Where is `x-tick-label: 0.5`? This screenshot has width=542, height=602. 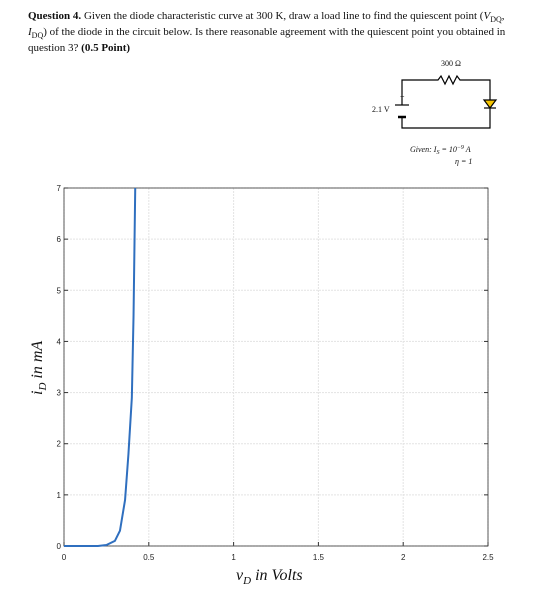 x-tick-label: 0.5 is located at coordinates (149, 557).